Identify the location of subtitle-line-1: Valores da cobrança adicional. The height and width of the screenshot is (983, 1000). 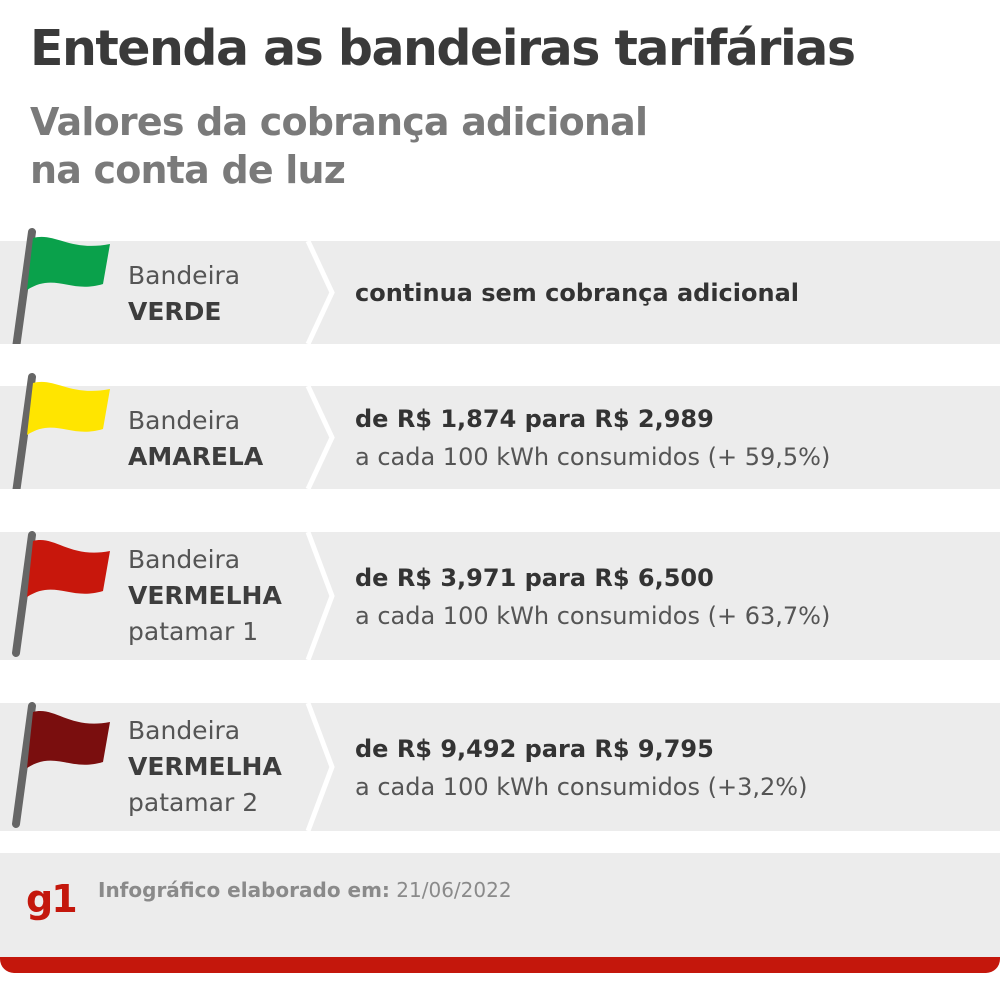
(339, 122).